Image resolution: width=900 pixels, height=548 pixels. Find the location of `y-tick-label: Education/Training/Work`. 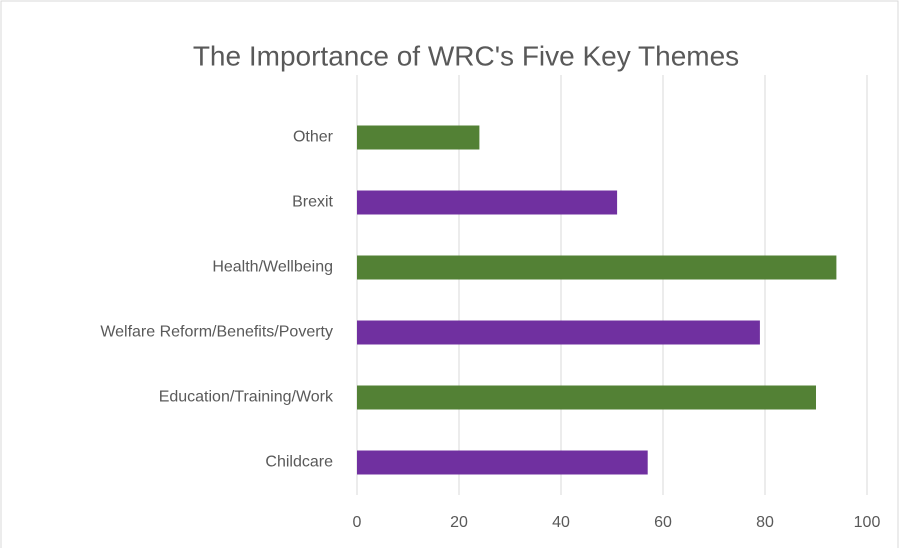

y-tick-label: Education/Training/Work is located at coordinates (246, 397).